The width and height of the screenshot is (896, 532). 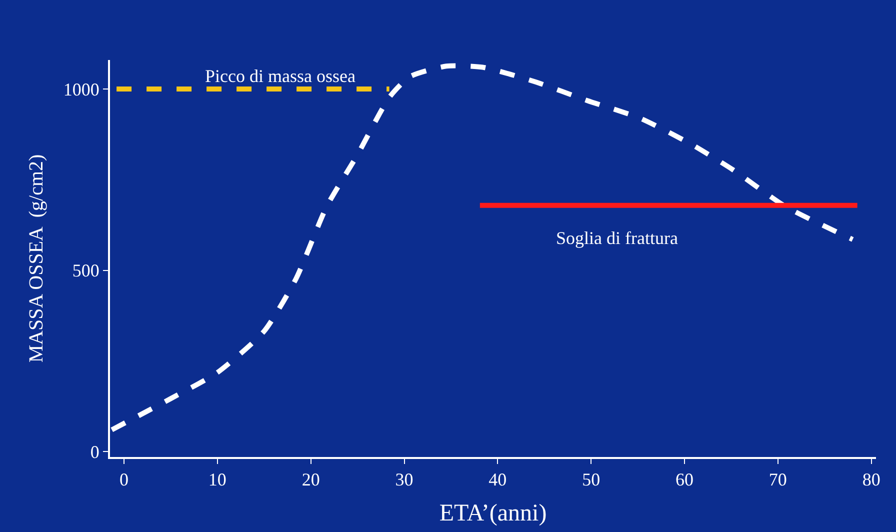 What do you see at coordinates (36, 258) in the screenshot?
I see `y-axis-title: MASSA OSSEA (g/cm2)` at bounding box center [36, 258].